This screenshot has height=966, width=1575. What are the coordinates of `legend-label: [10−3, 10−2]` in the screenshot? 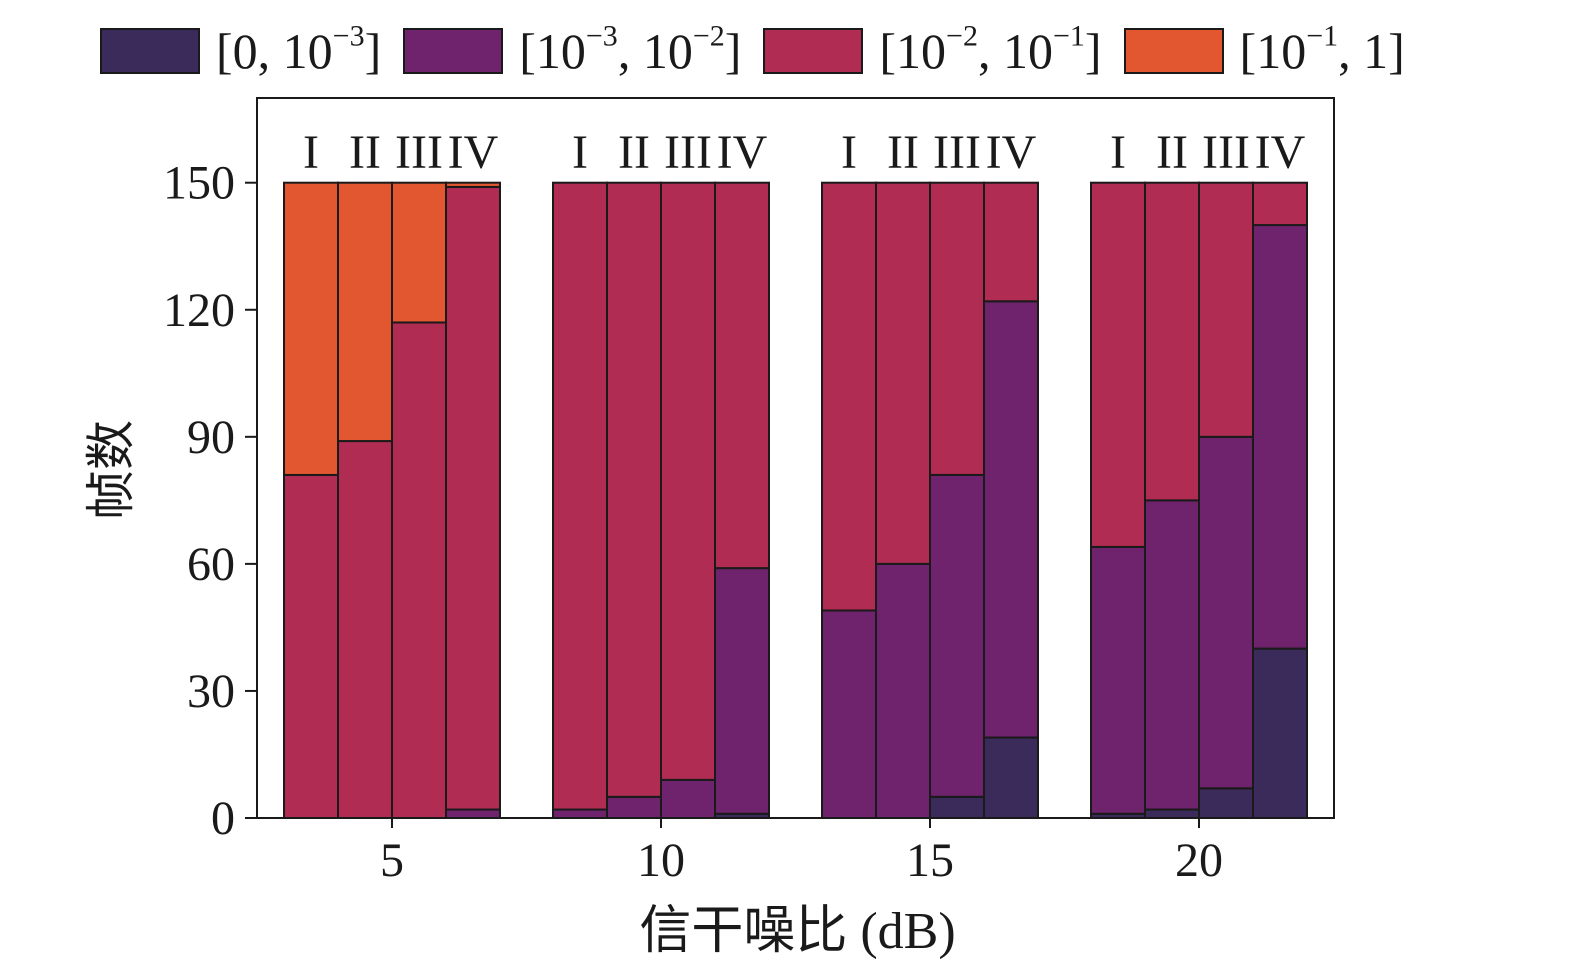 It's located at (630, 49).